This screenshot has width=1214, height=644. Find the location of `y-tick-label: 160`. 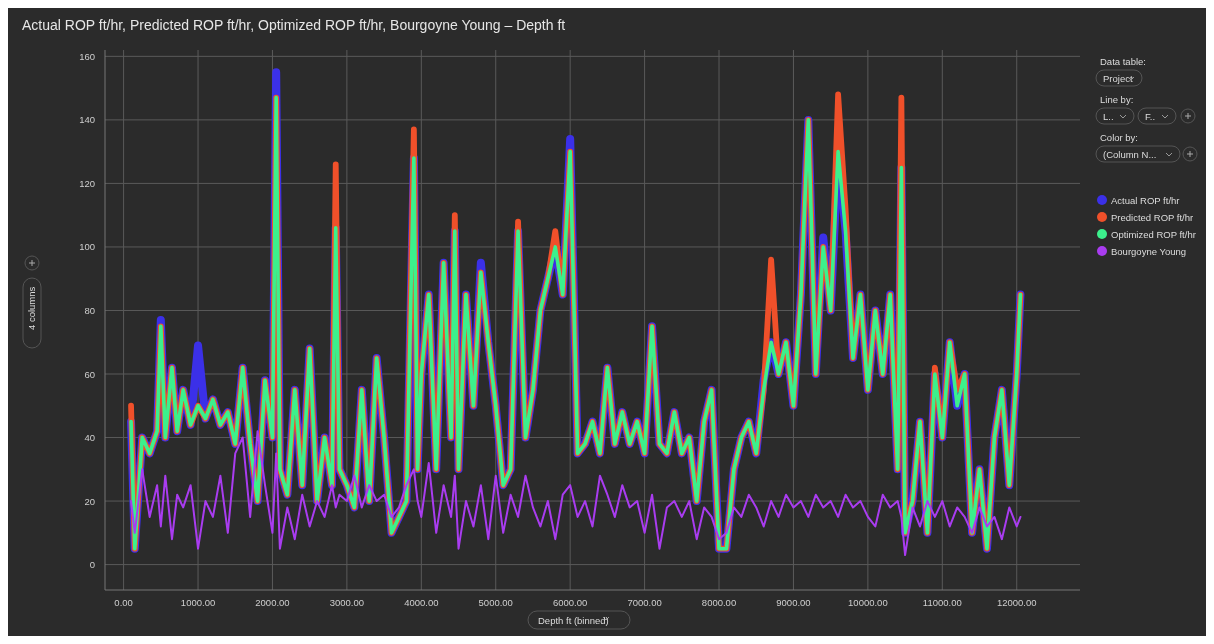

y-tick-label: 160 is located at coordinates (87, 56).